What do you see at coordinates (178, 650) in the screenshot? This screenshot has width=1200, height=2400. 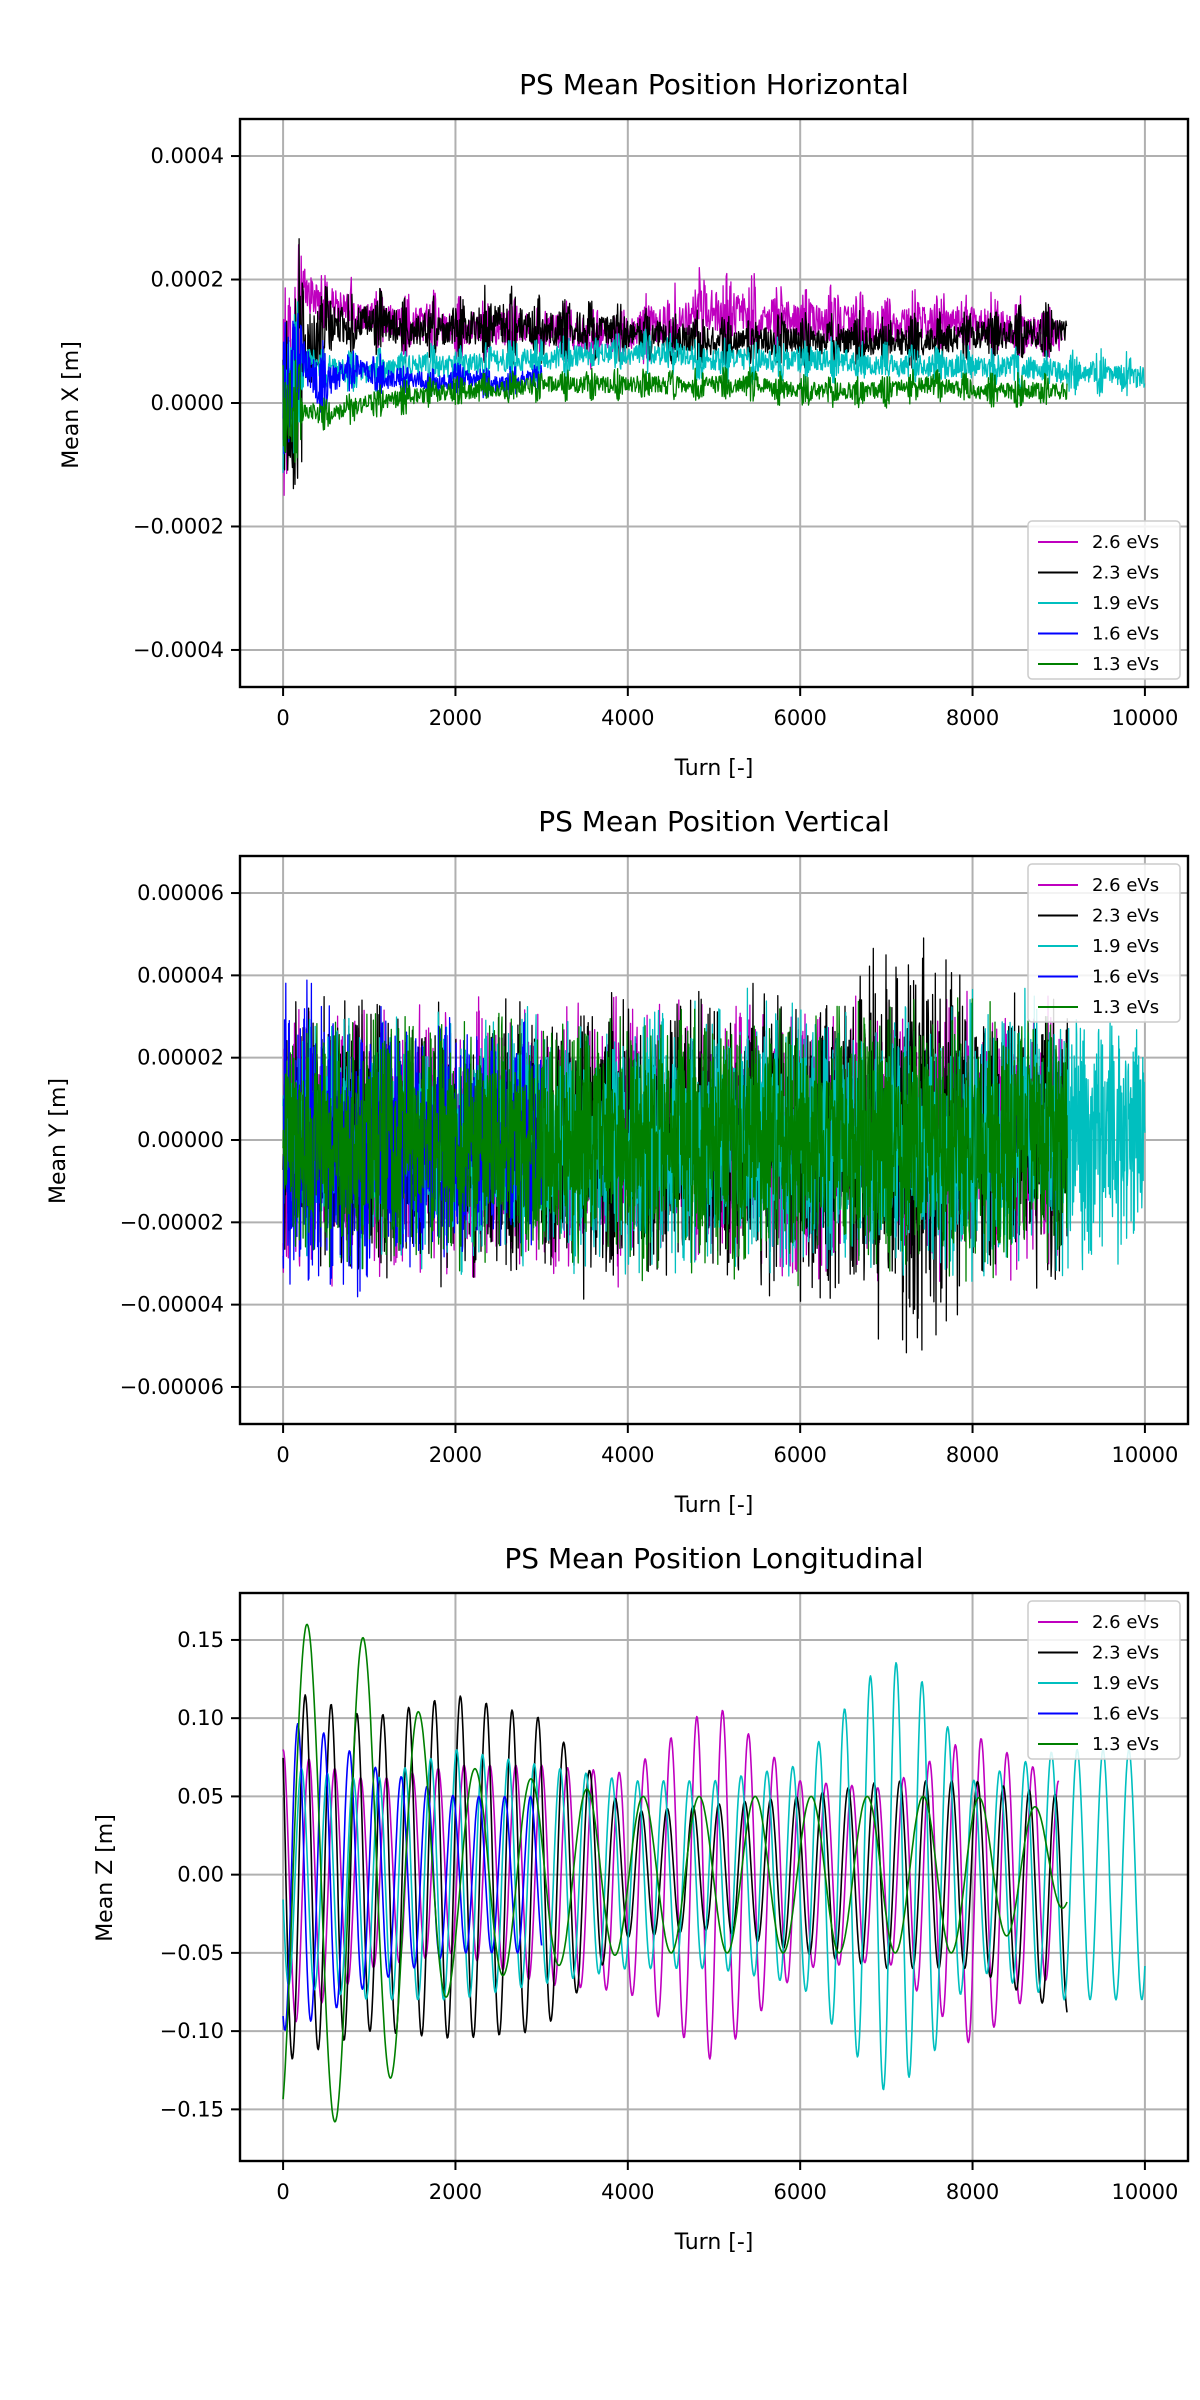 I see `y-tick-label: −0.0004` at bounding box center [178, 650].